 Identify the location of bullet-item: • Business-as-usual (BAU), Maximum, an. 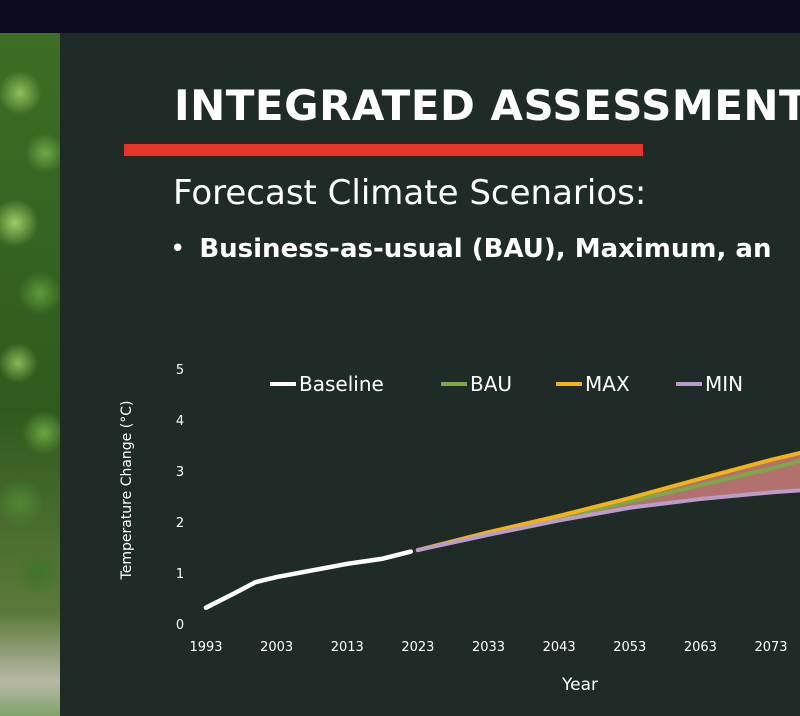
(470, 249).